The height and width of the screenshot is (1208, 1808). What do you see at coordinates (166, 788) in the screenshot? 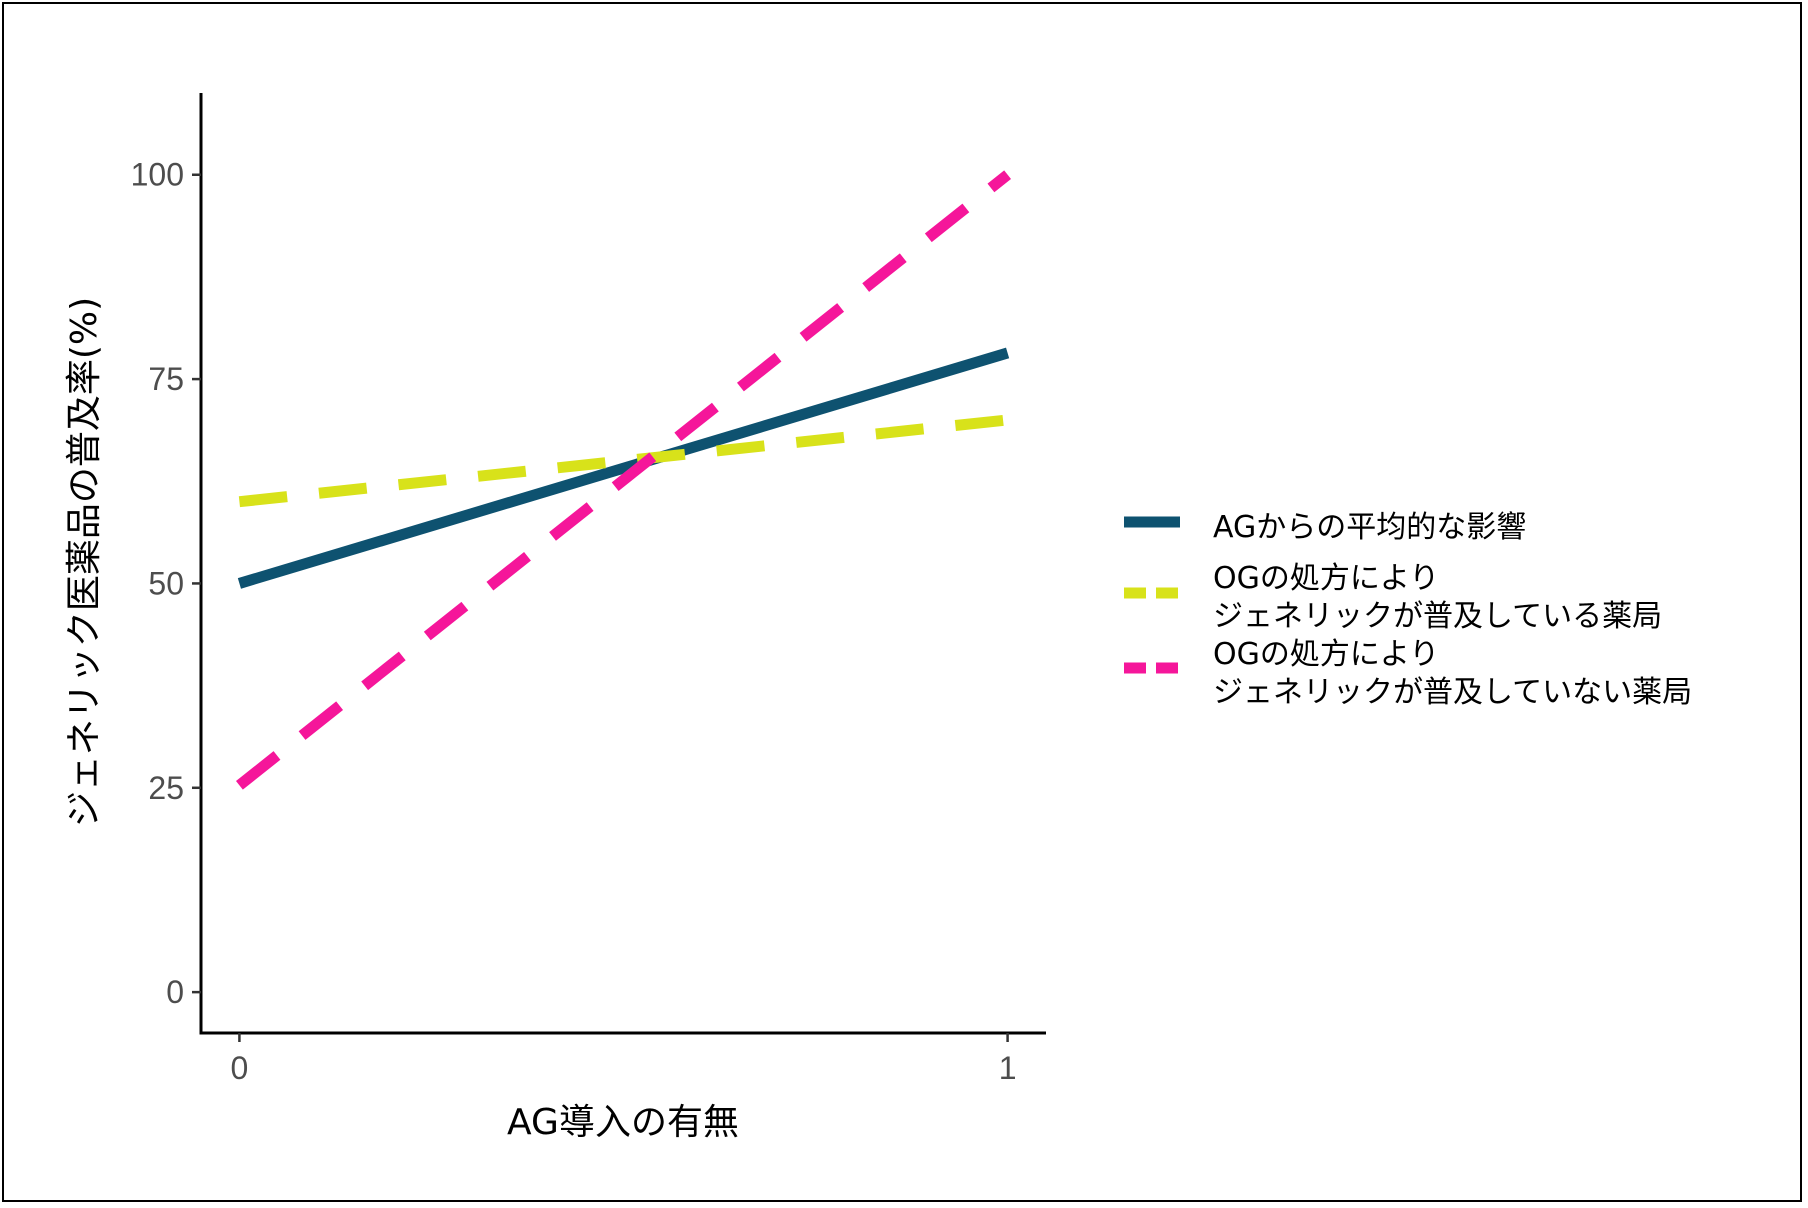
I see `y-tick-label: 25` at bounding box center [166, 788].